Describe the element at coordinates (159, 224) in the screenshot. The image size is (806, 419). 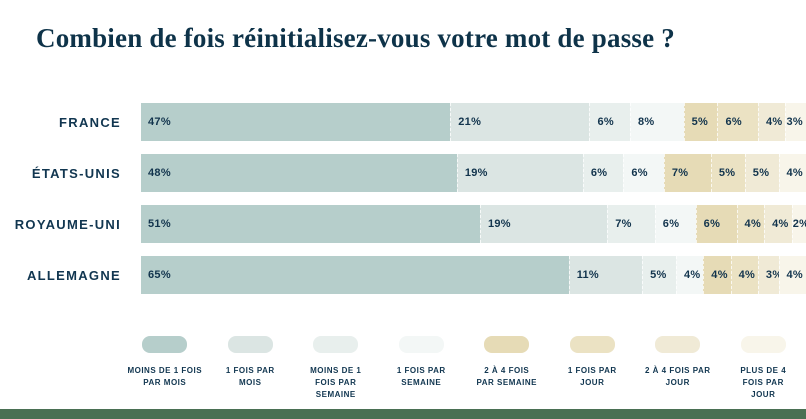
I see `segment-value-label: 51%` at that location.